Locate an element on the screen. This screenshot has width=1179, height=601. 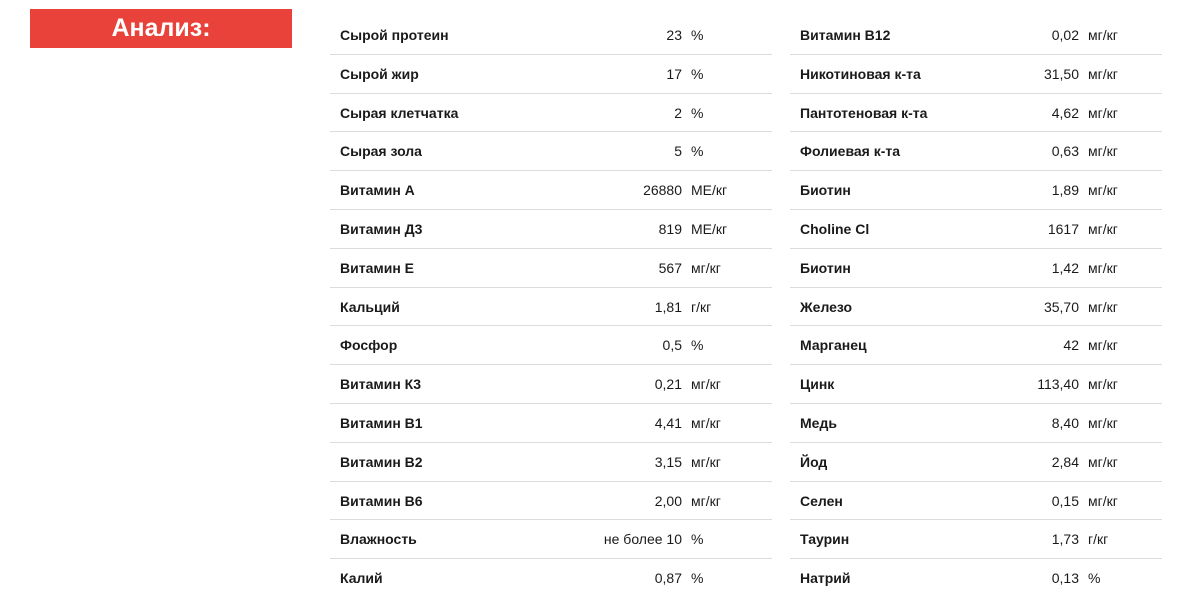
nutrient-value: 0,02 is located at coordinates (1065, 35).